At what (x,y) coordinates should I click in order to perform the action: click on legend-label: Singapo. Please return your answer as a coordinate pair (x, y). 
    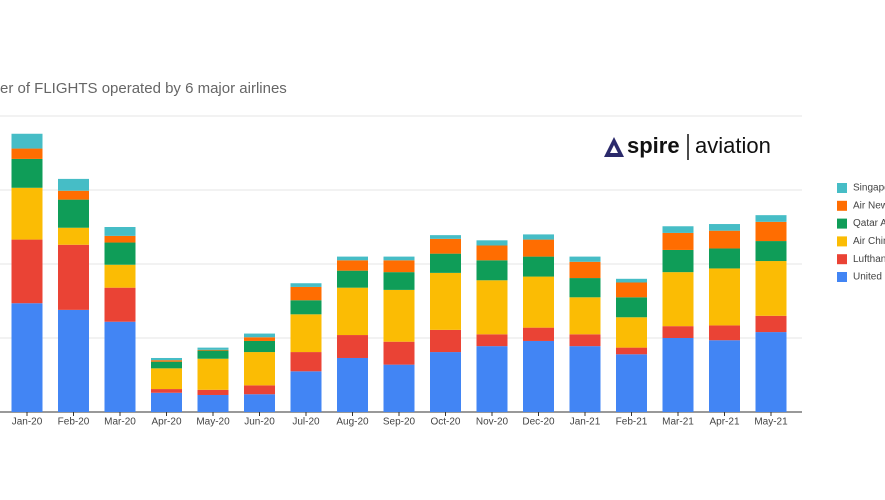
    Looking at the image, I should click on (869, 188).